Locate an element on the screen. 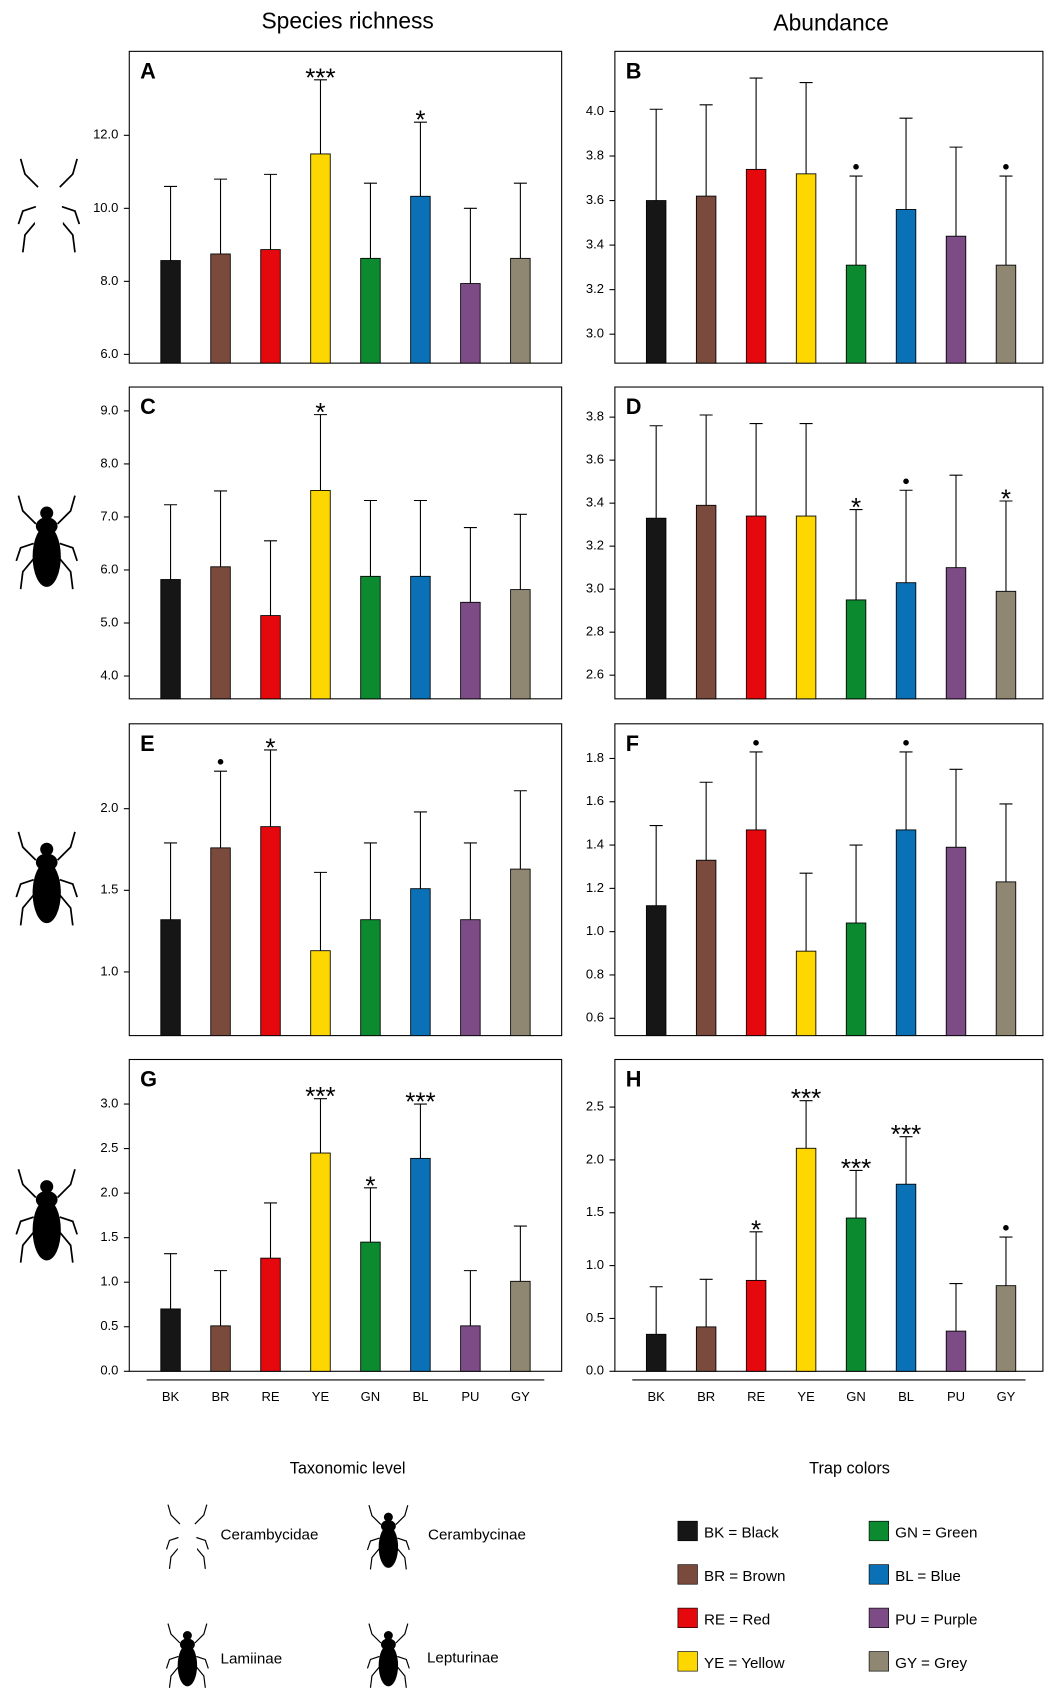 This screenshot has height=1704, width=1044. y-tick-label: 5.0 is located at coordinates (109, 621).